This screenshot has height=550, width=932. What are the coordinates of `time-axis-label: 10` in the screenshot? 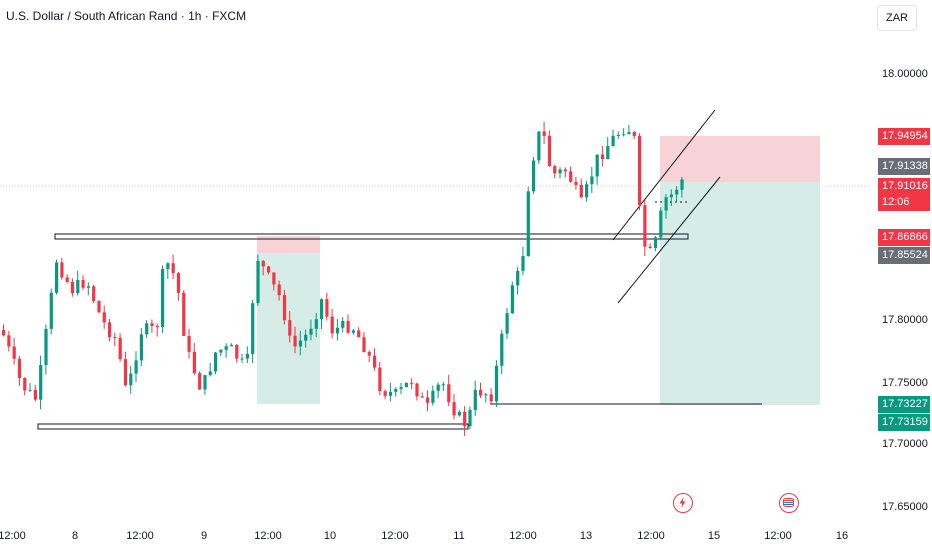 It's located at (330, 536).